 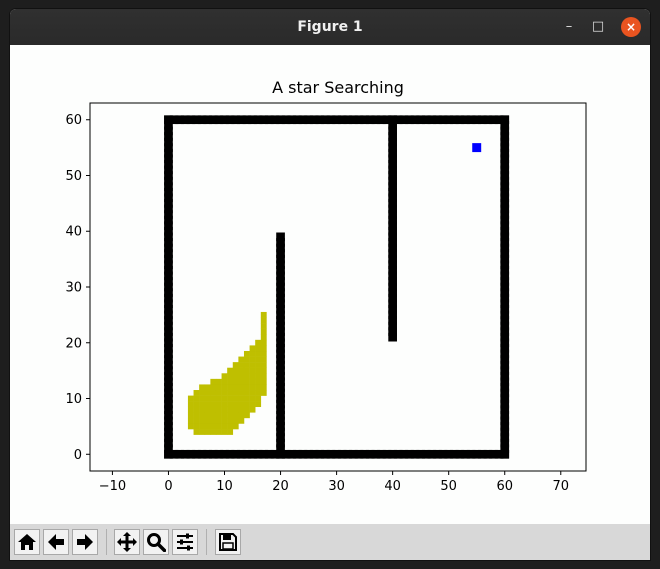 I want to click on home-button, so click(x=27, y=542).